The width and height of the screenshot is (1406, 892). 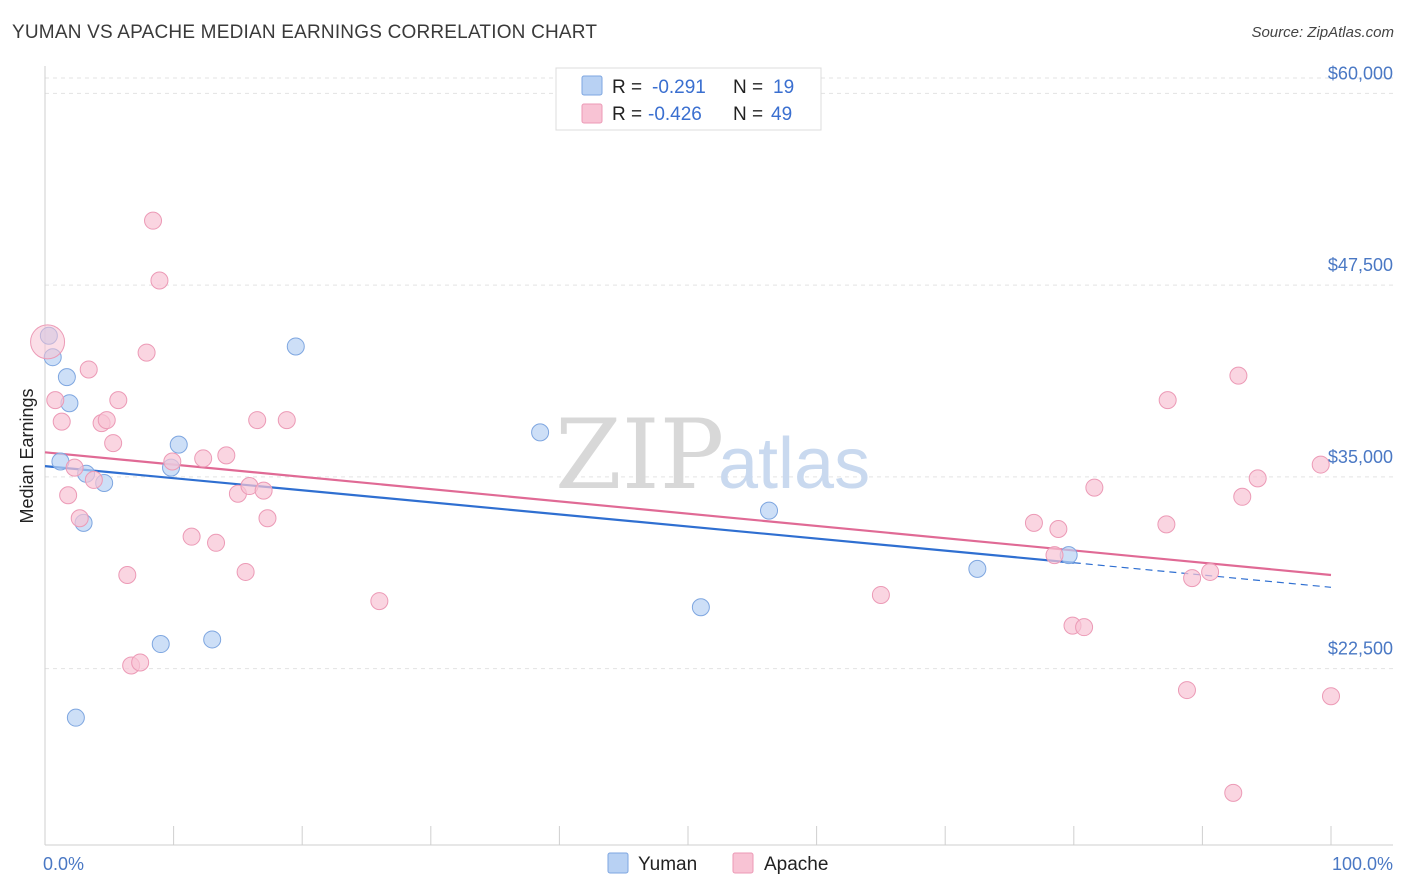 I want to click on legend-r-label-apache: R =, so click(x=627, y=114).